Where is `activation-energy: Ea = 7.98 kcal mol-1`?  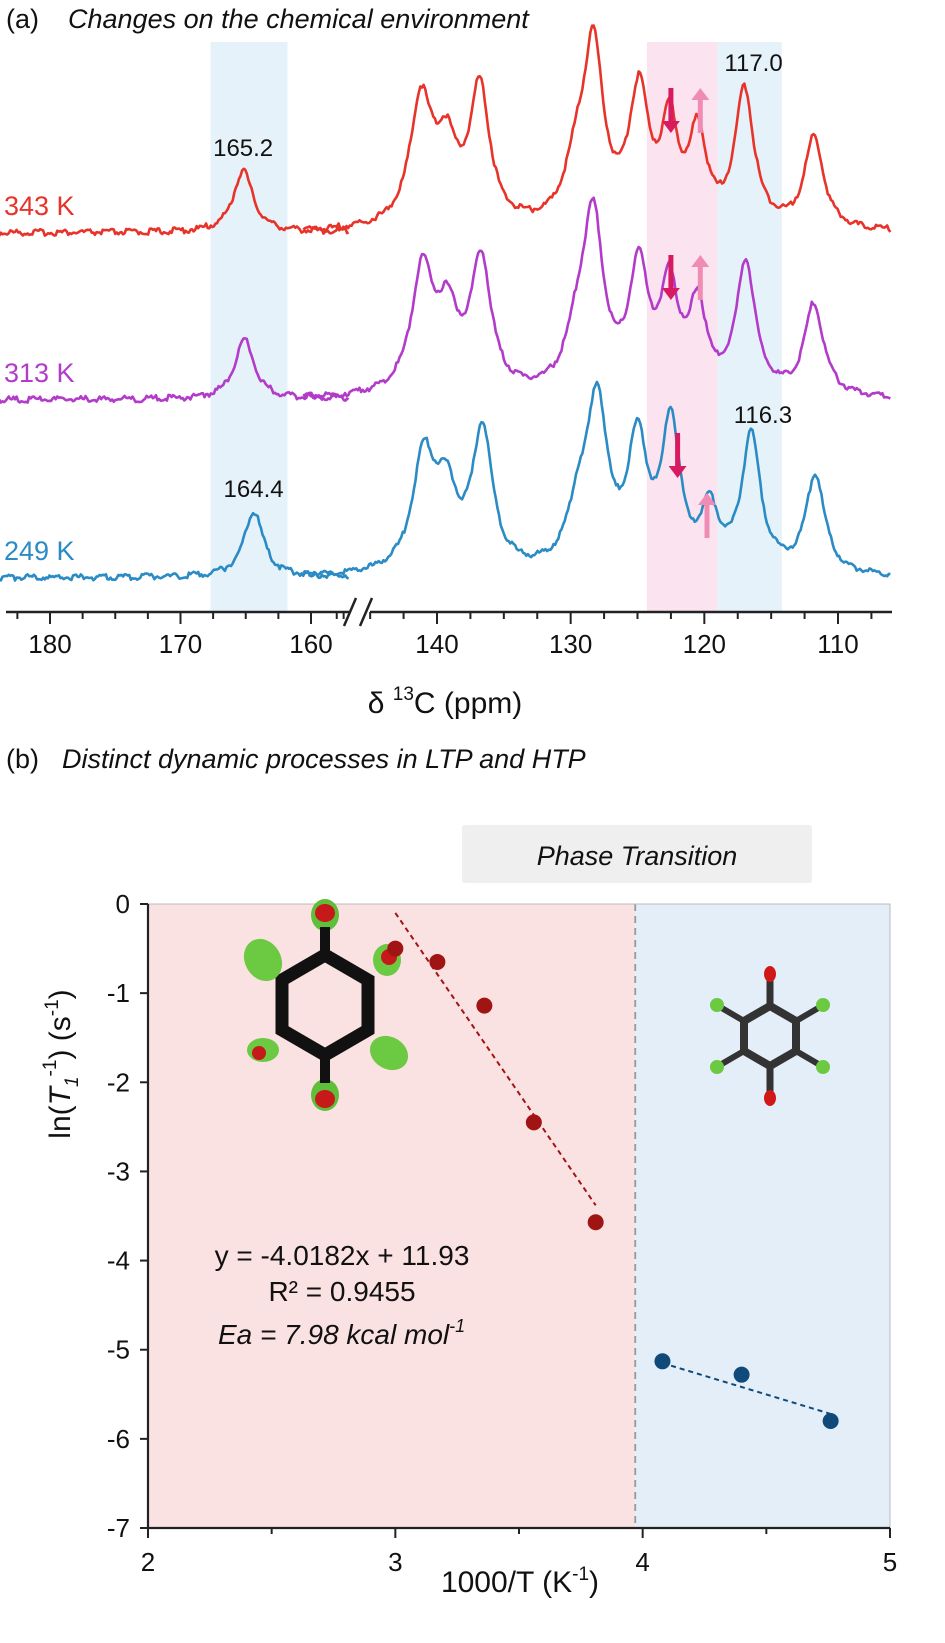
activation-energy: Ea = 7.98 kcal mol-1 is located at coordinates (341, 1333).